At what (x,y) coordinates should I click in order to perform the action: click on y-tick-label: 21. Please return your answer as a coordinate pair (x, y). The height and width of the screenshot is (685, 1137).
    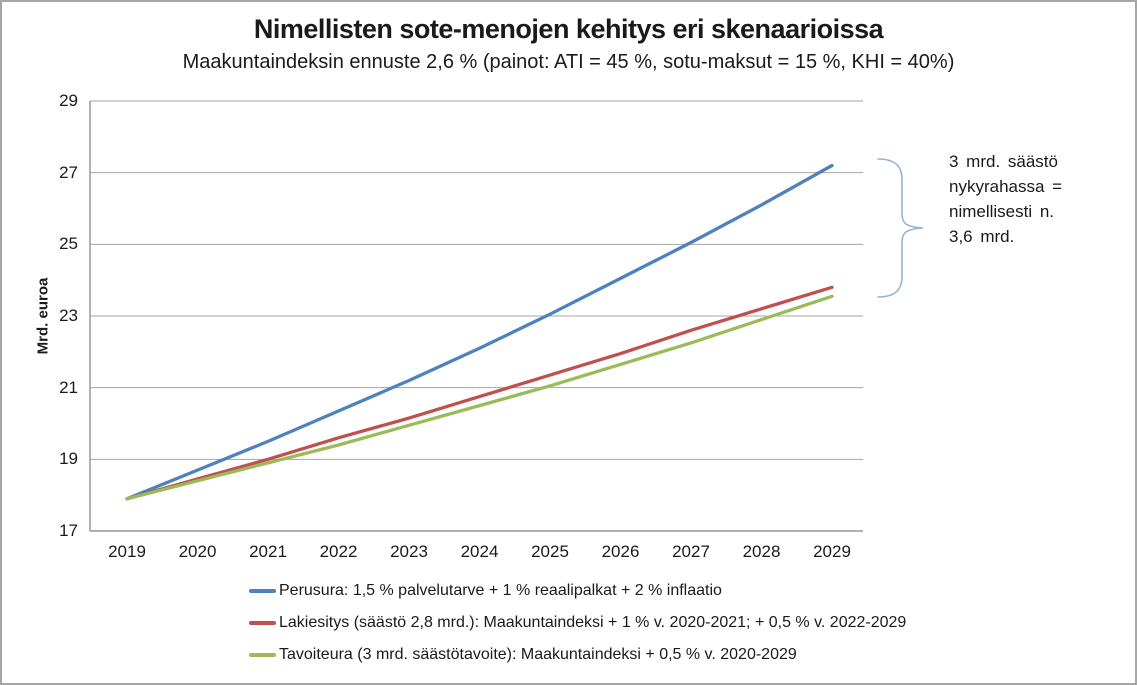
    Looking at the image, I should click on (68, 387).